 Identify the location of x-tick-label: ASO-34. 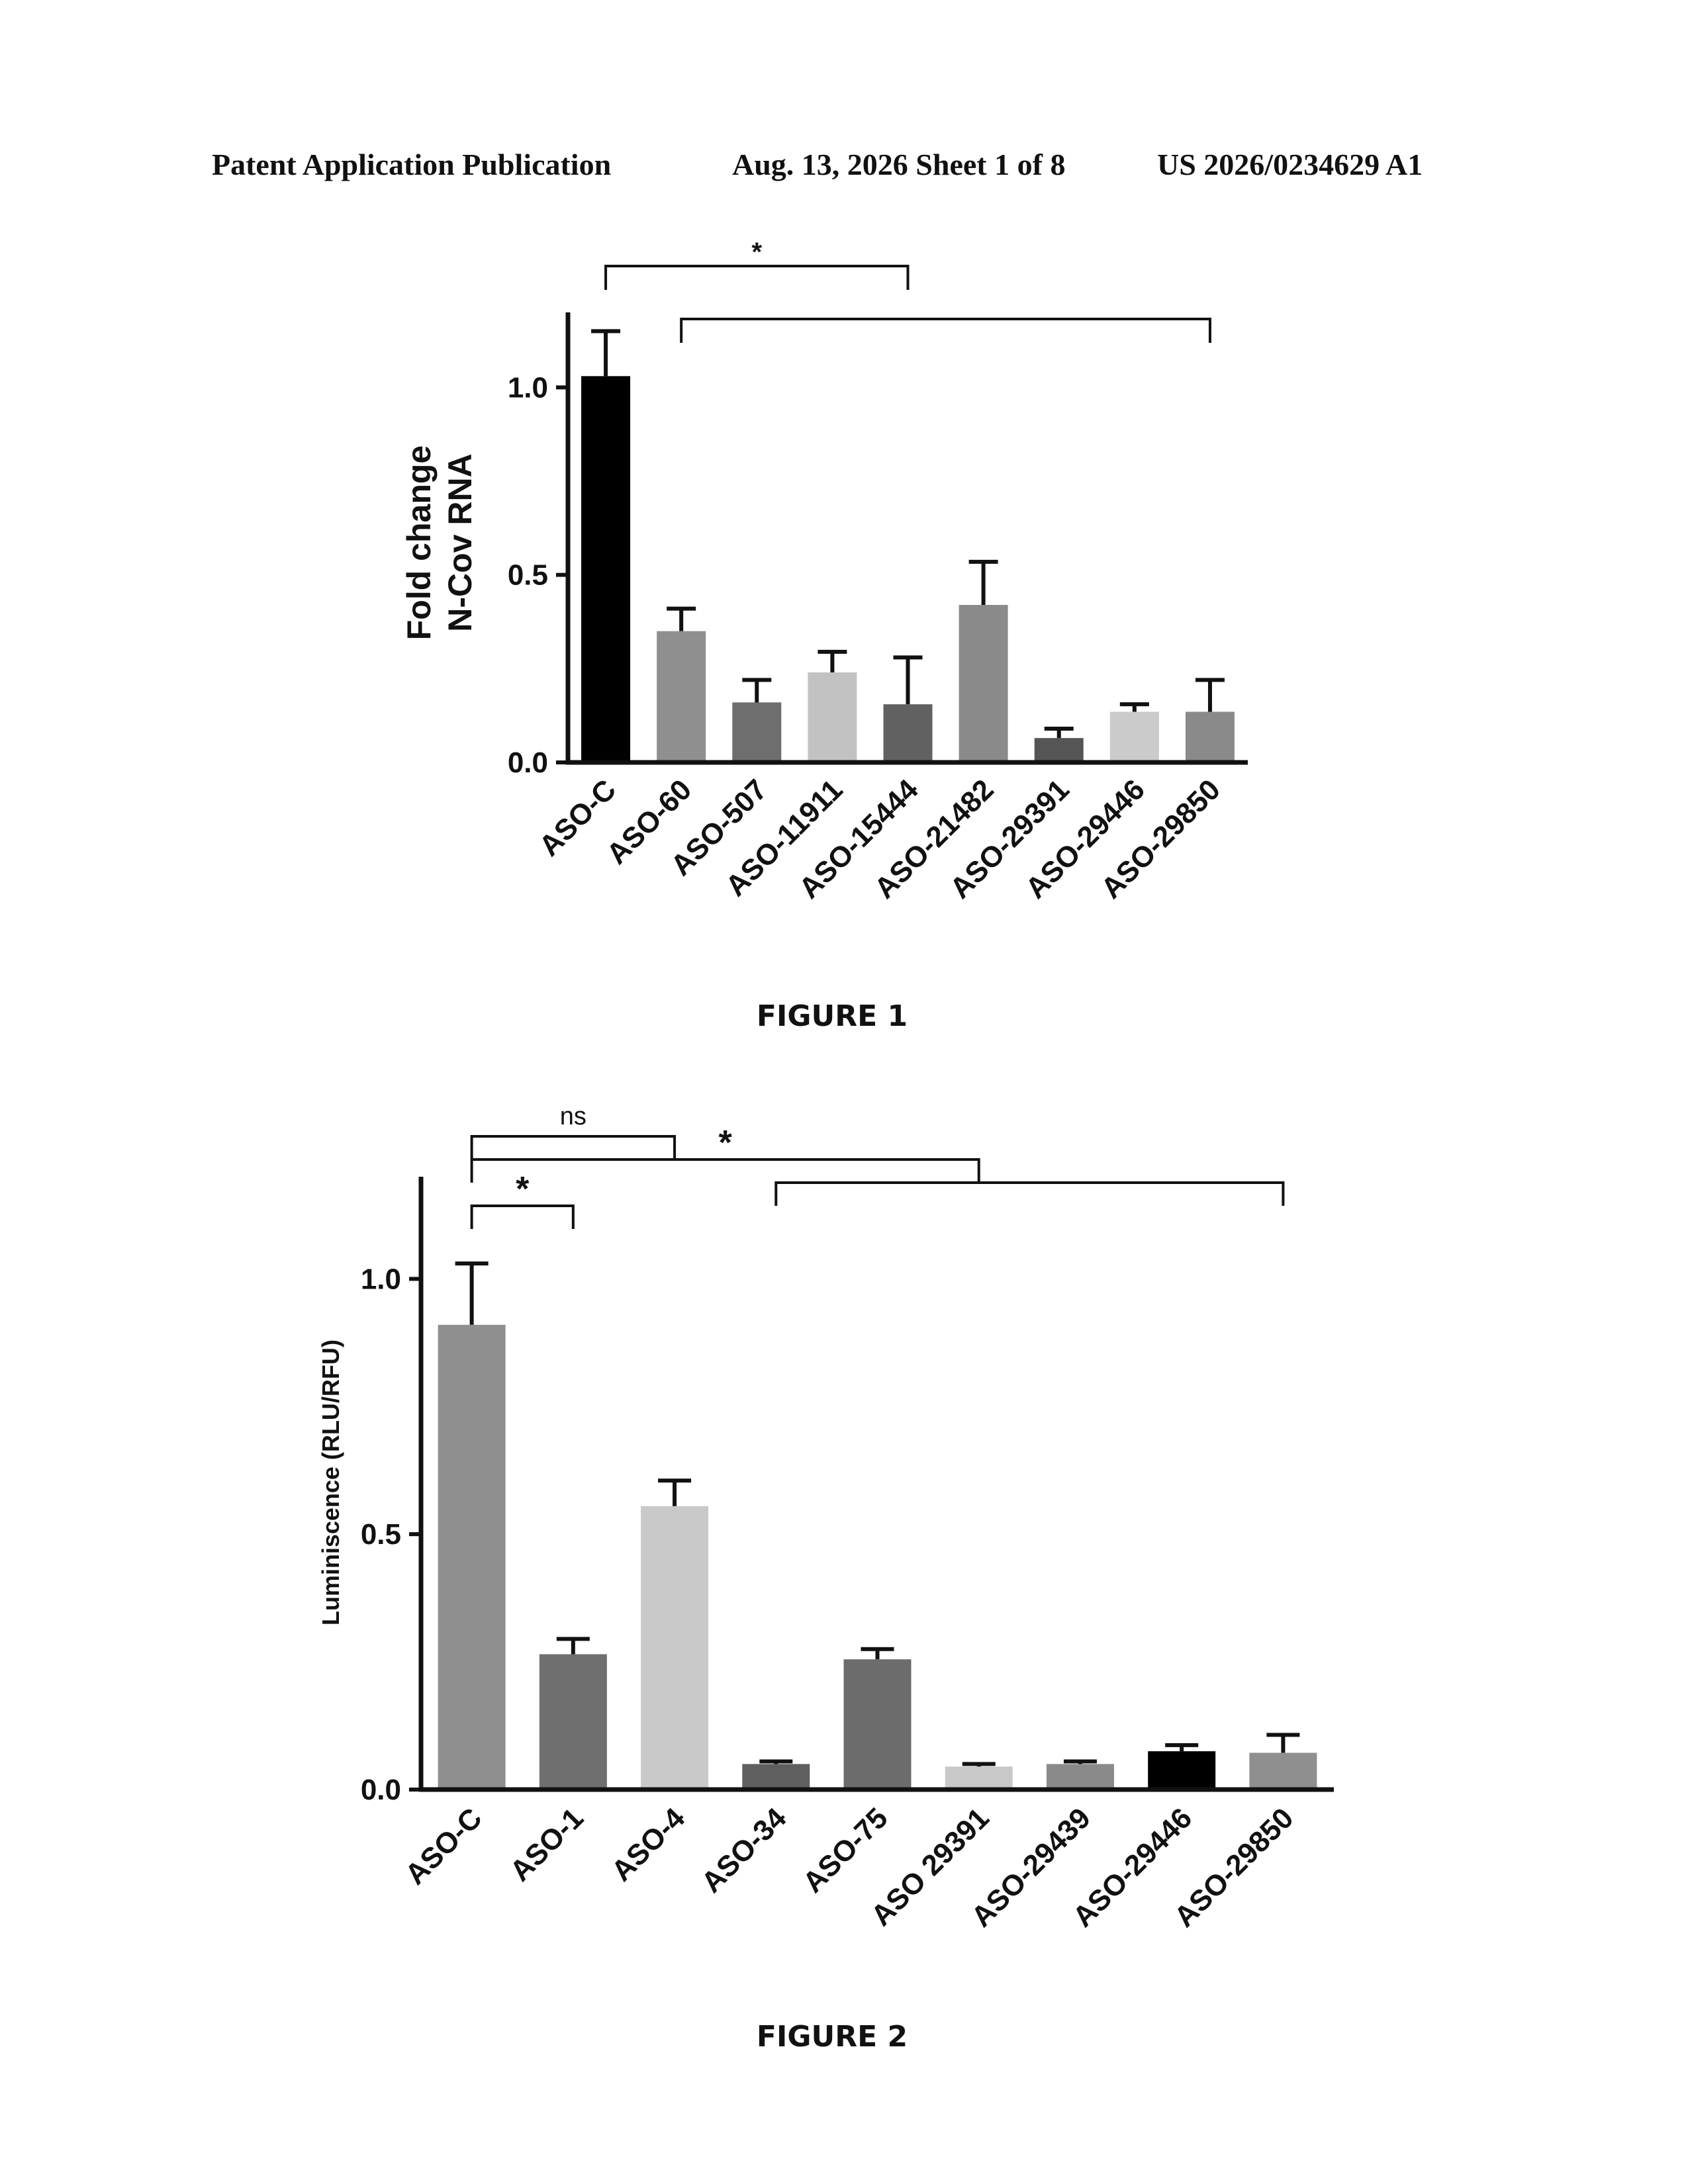
(743, 1850).